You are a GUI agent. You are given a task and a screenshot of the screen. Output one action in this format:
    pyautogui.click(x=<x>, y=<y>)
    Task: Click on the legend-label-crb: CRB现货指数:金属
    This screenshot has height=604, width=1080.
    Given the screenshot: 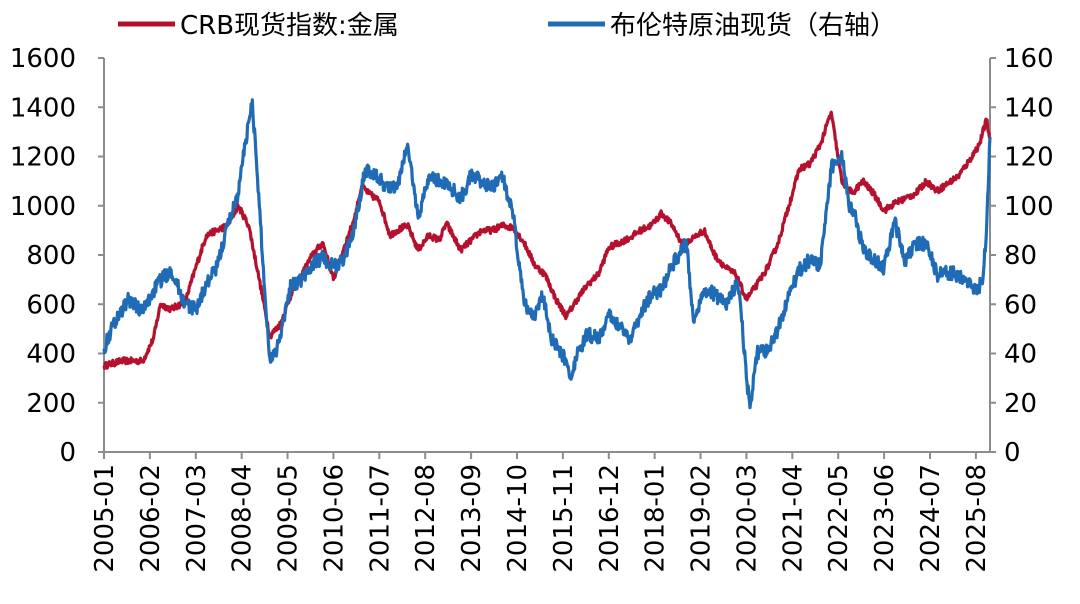 What is the action you would take?
    pyautogui.click(x=289, y=26)
    